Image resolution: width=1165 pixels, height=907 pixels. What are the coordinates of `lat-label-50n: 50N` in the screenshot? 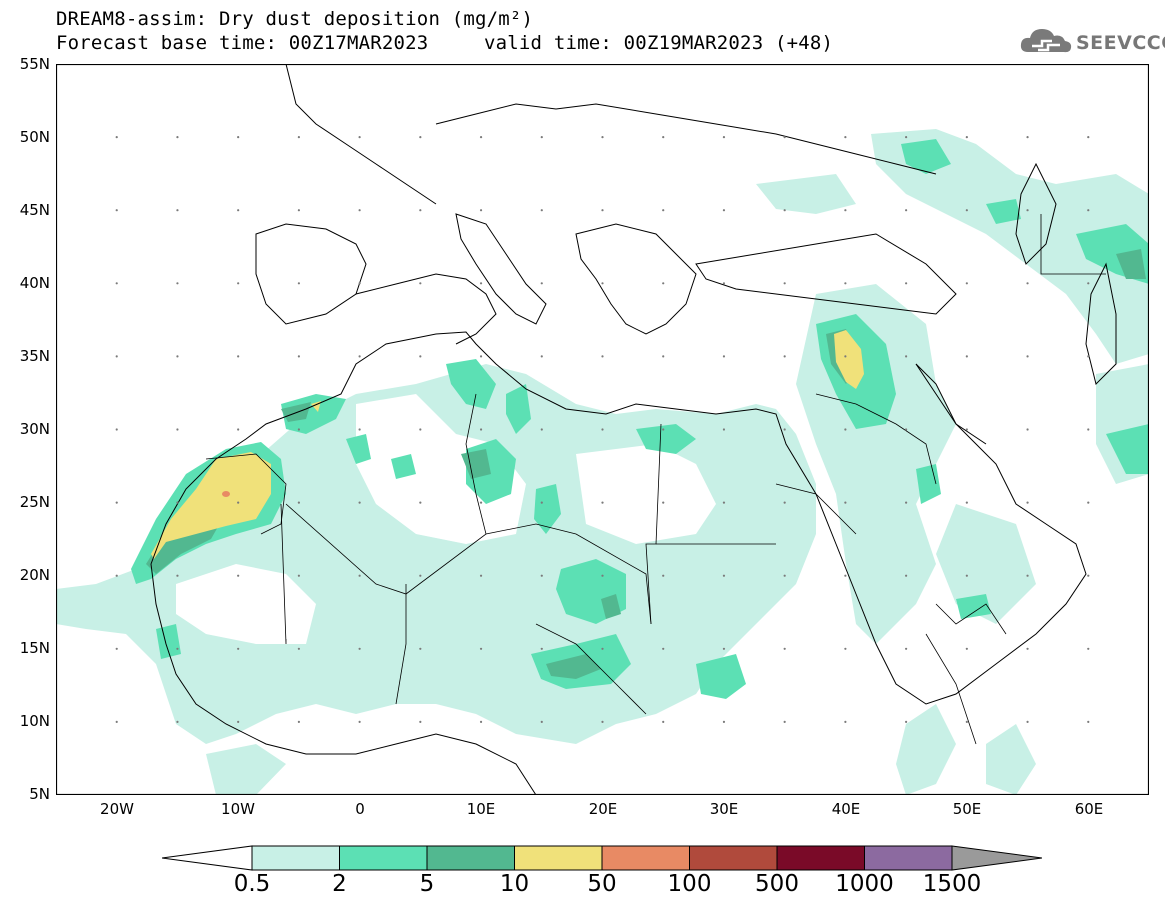 It's located at (34, 137).